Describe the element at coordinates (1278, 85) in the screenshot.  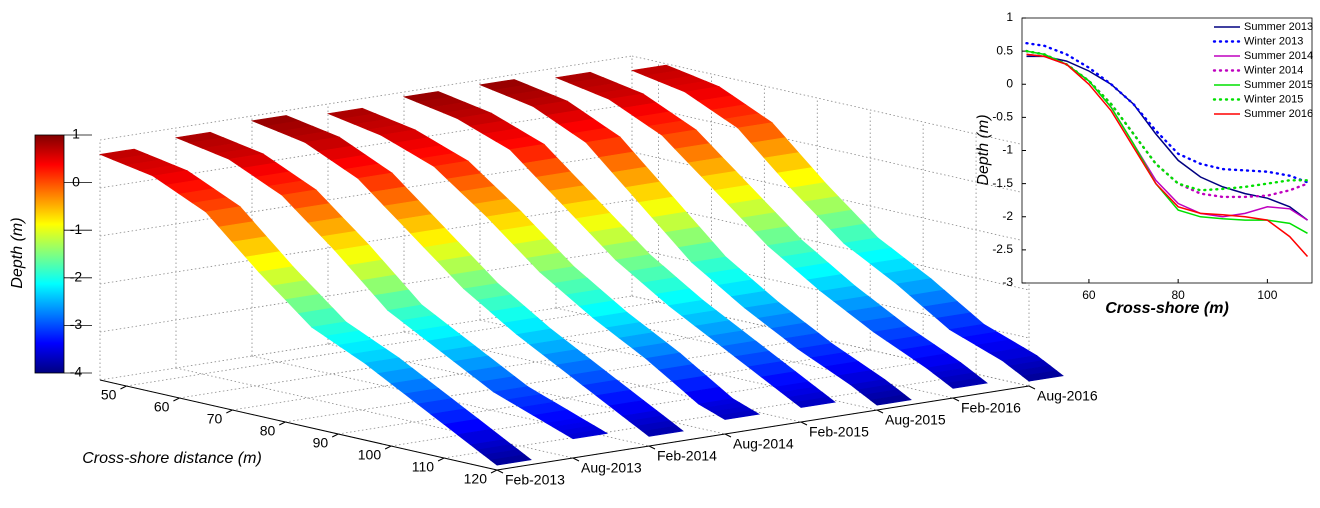
I see `legend-label: Summer 2015` at that location.